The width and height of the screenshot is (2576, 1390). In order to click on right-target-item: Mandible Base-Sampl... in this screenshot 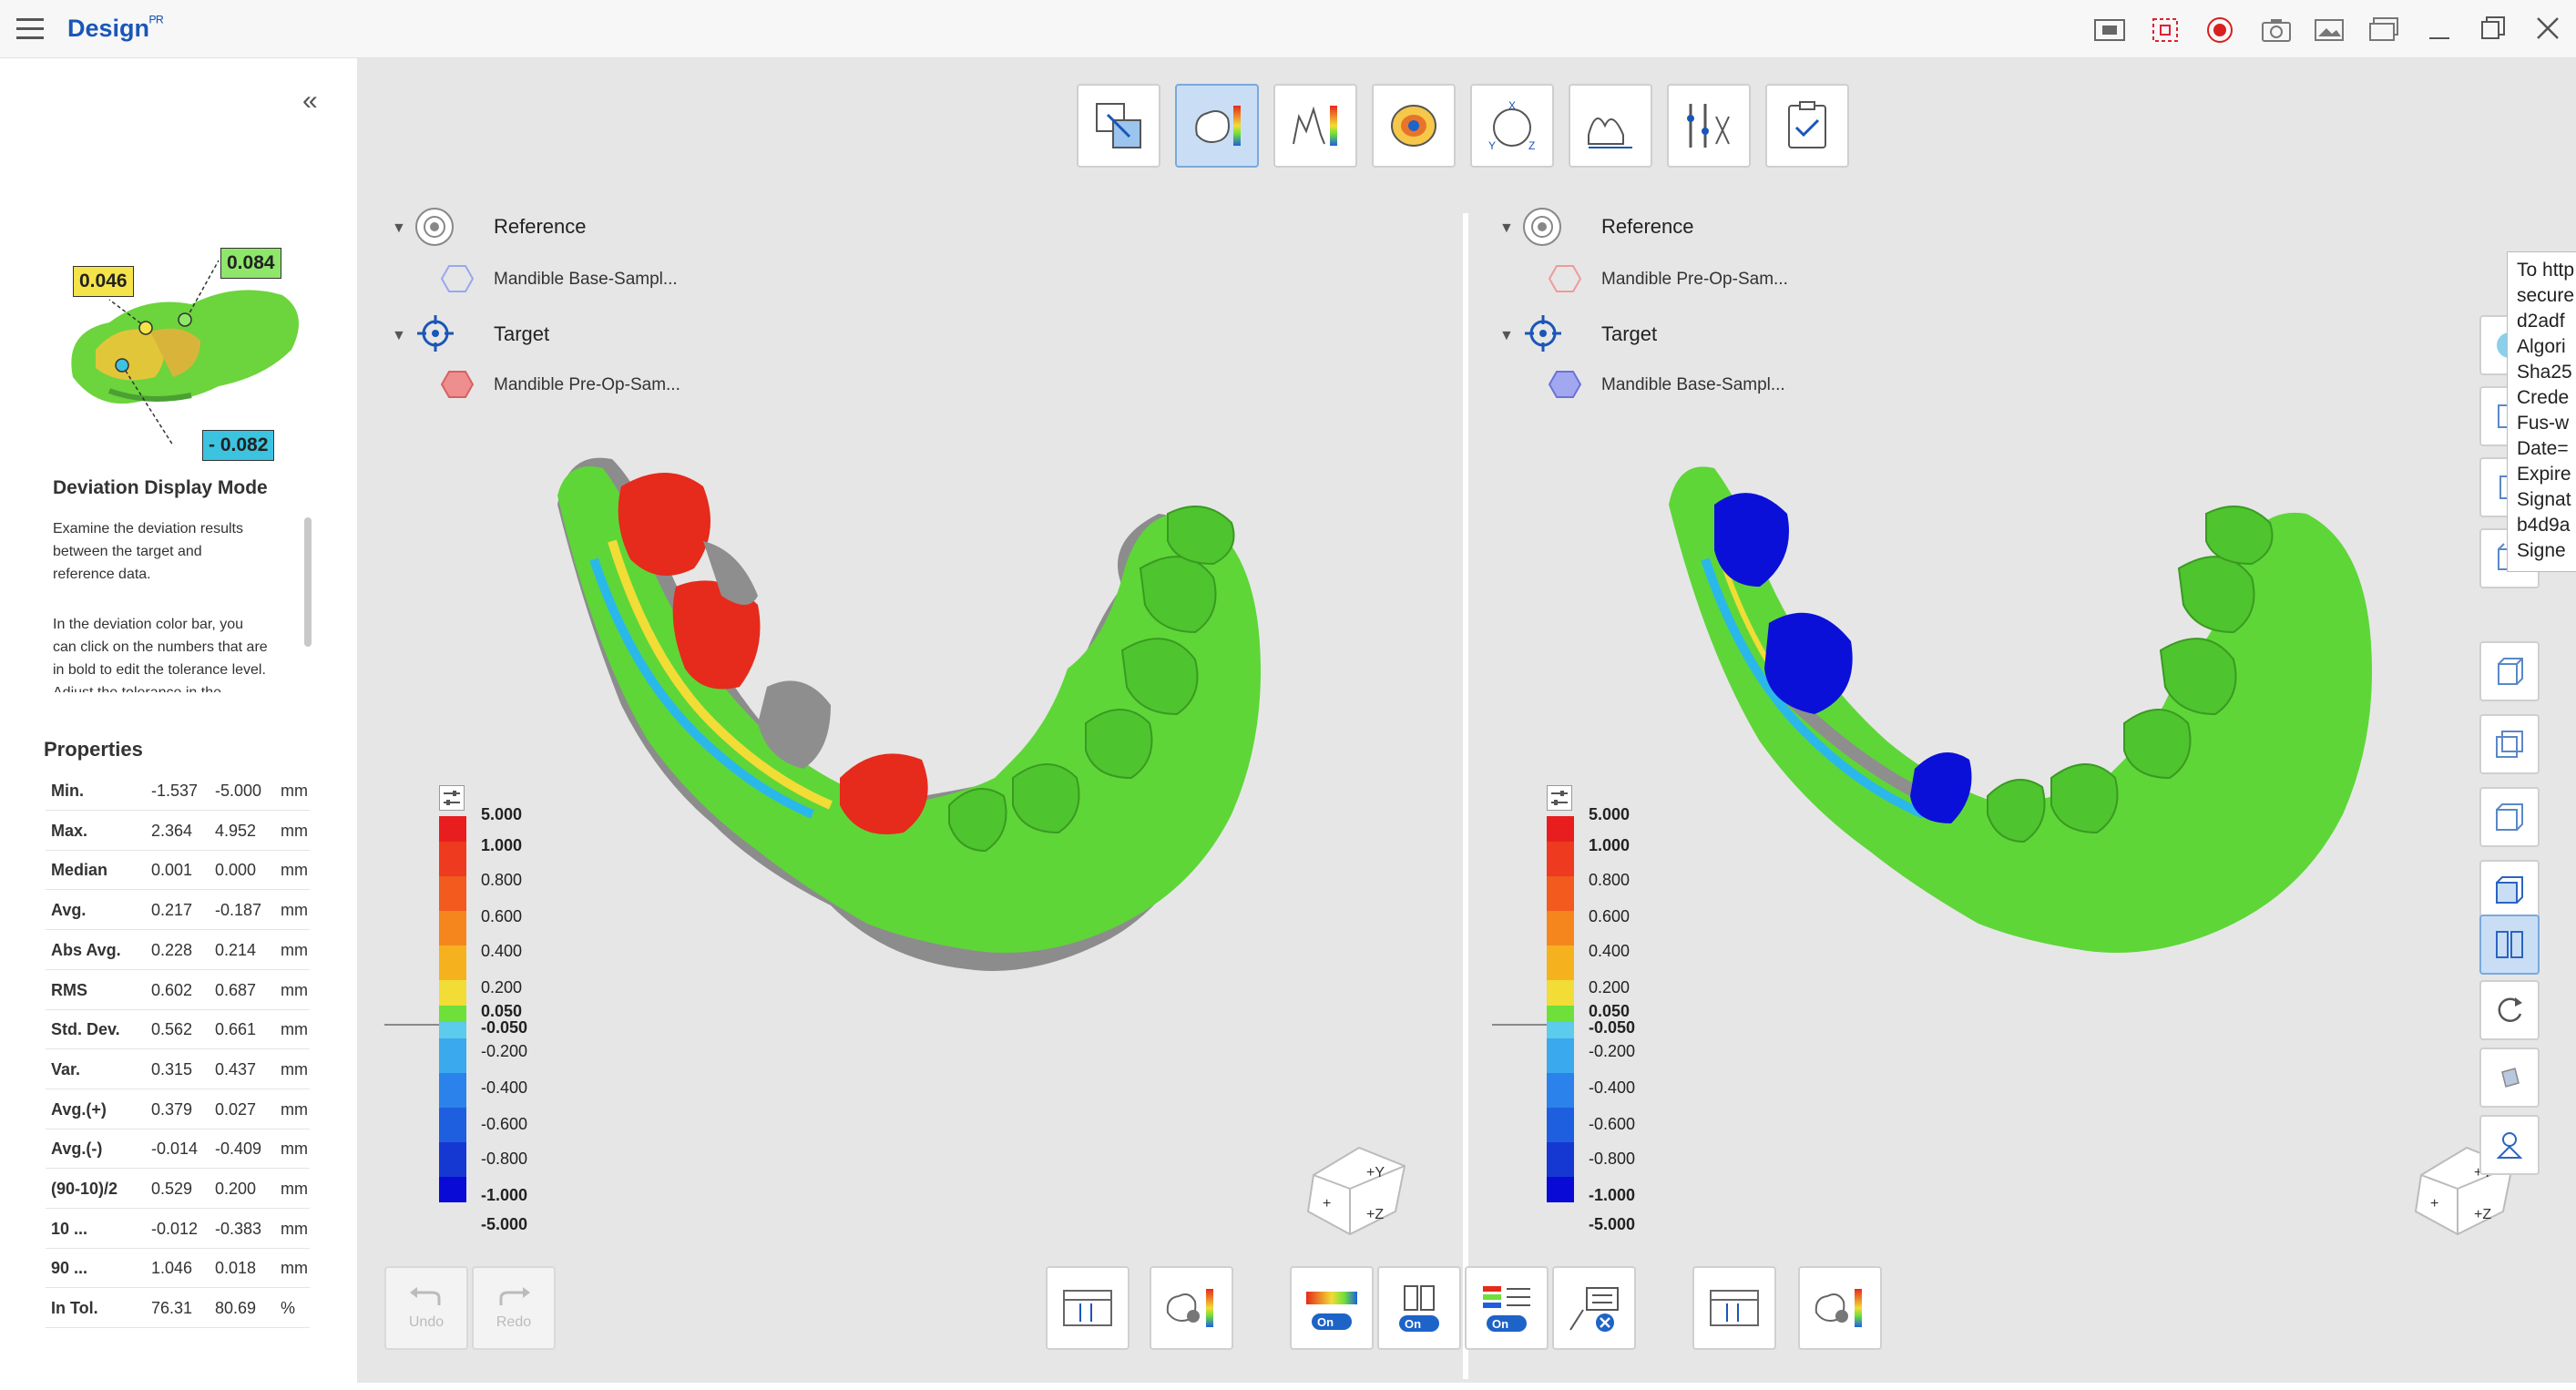, I will do `click(1693, 385)`.